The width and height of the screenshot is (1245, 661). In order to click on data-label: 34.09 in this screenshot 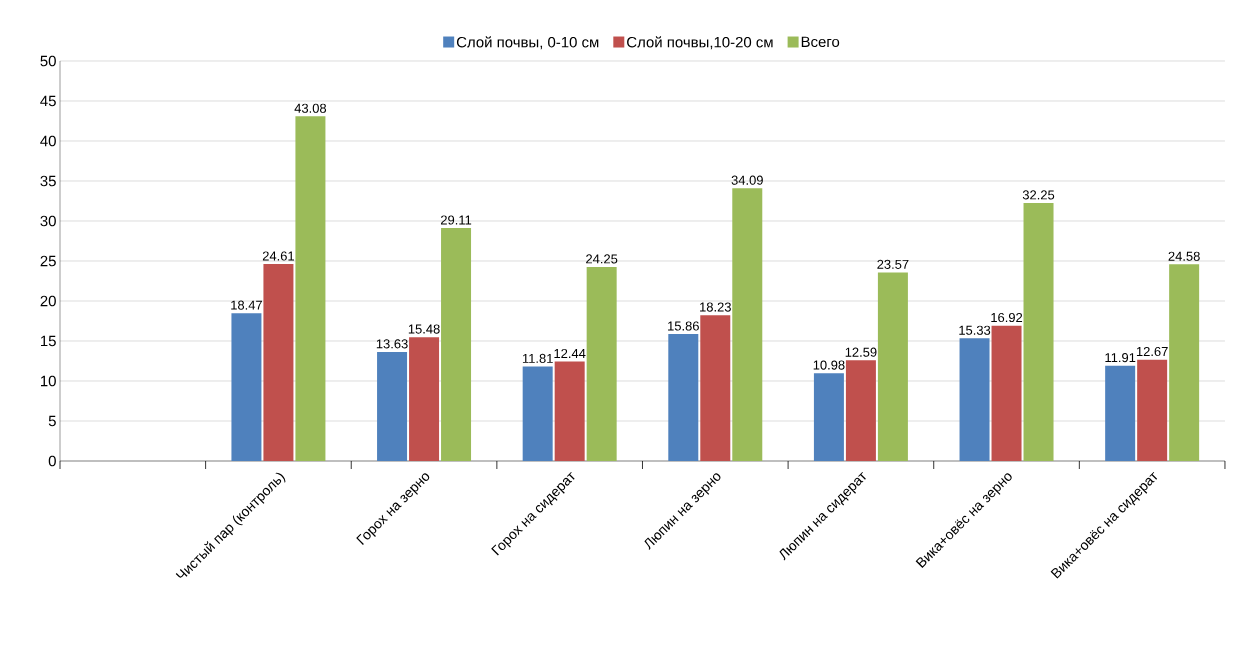, I will do `click(747, 180)`.